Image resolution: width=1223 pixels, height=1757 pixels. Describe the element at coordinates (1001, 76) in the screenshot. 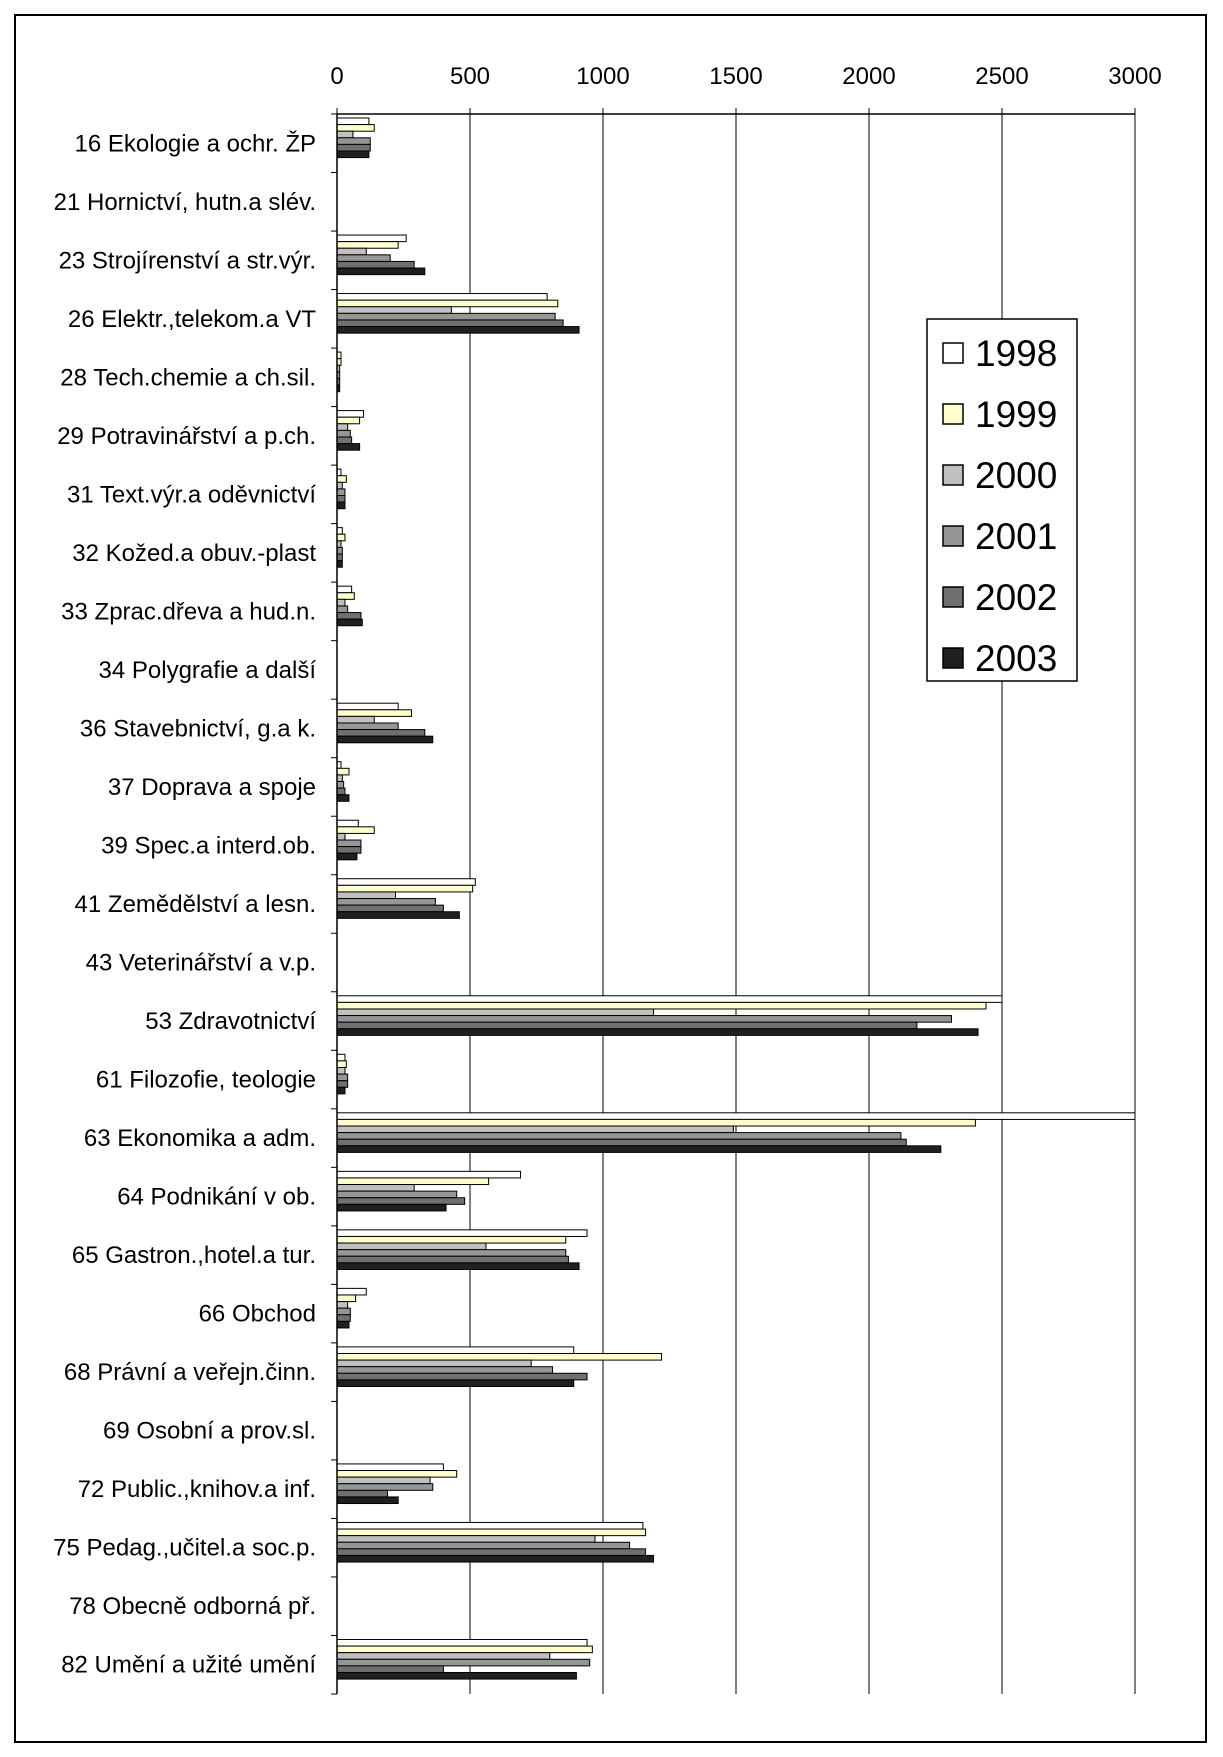

I see `x-tick-label: 2500` at that location.